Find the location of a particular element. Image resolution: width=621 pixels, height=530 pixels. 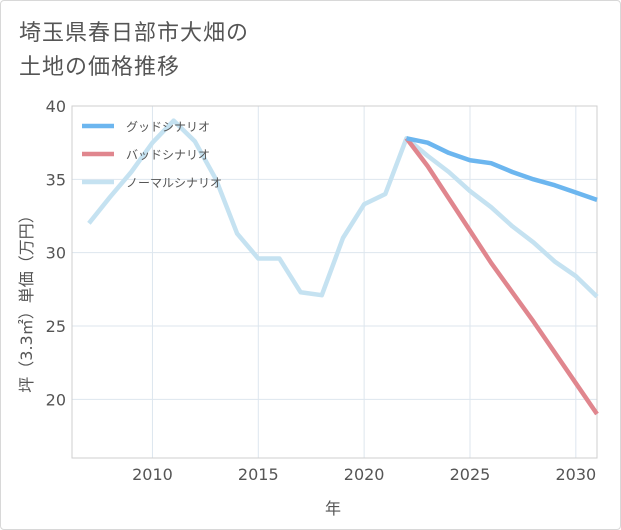

legend-label-0: グッドシナリオ is located at coordinates (168, 127).